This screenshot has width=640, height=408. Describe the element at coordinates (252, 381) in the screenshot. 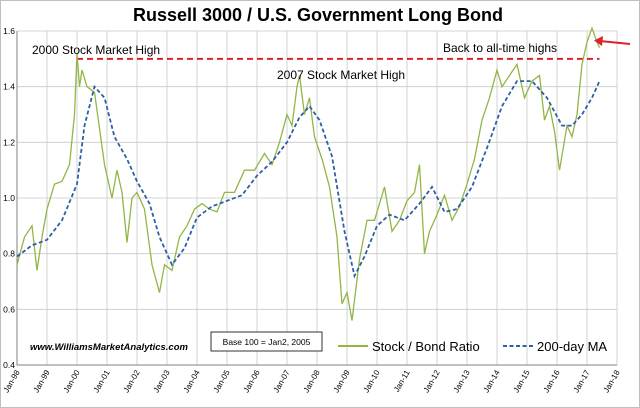

I see `x-tick-label: Jan-06` at that location.